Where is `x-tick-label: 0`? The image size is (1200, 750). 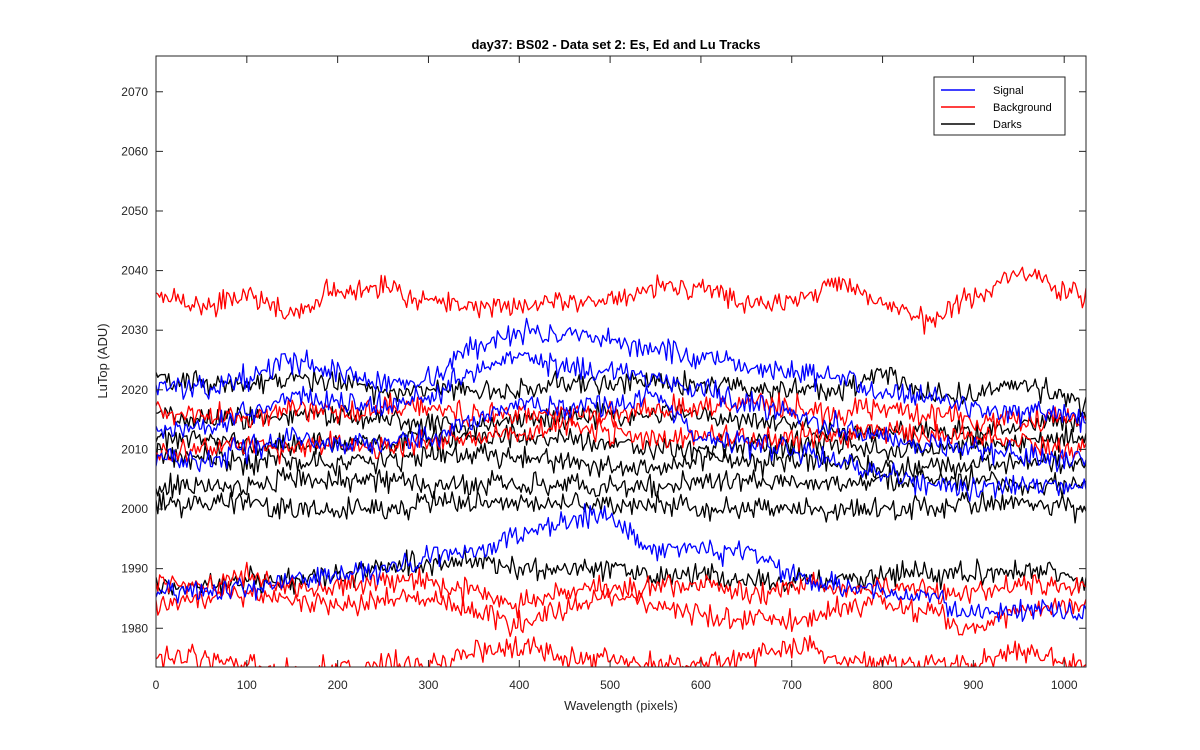
x-tick-label: 0 is located at coordinates (156, 685).